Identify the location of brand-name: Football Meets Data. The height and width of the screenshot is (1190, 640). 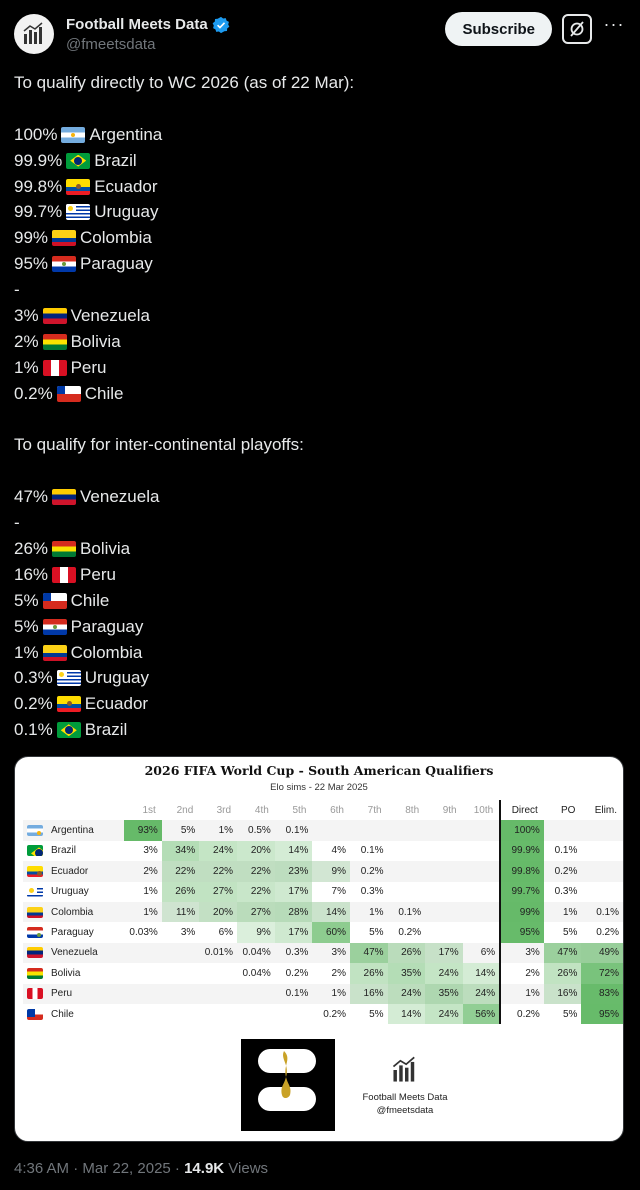
(405, 1097).